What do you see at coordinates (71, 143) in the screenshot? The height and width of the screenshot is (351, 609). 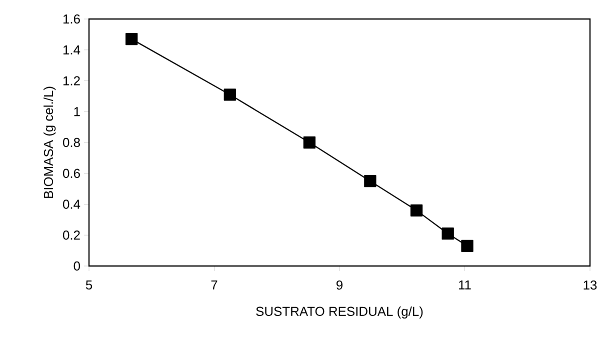 I see `y-tick-label: 0.8` at bounding box center [71, 143].